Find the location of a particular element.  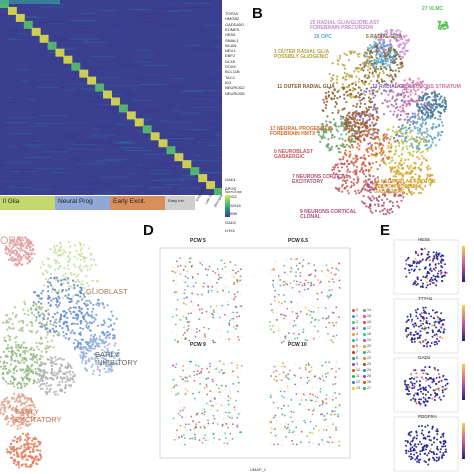

umap-e is located at coordinates (429, 355).